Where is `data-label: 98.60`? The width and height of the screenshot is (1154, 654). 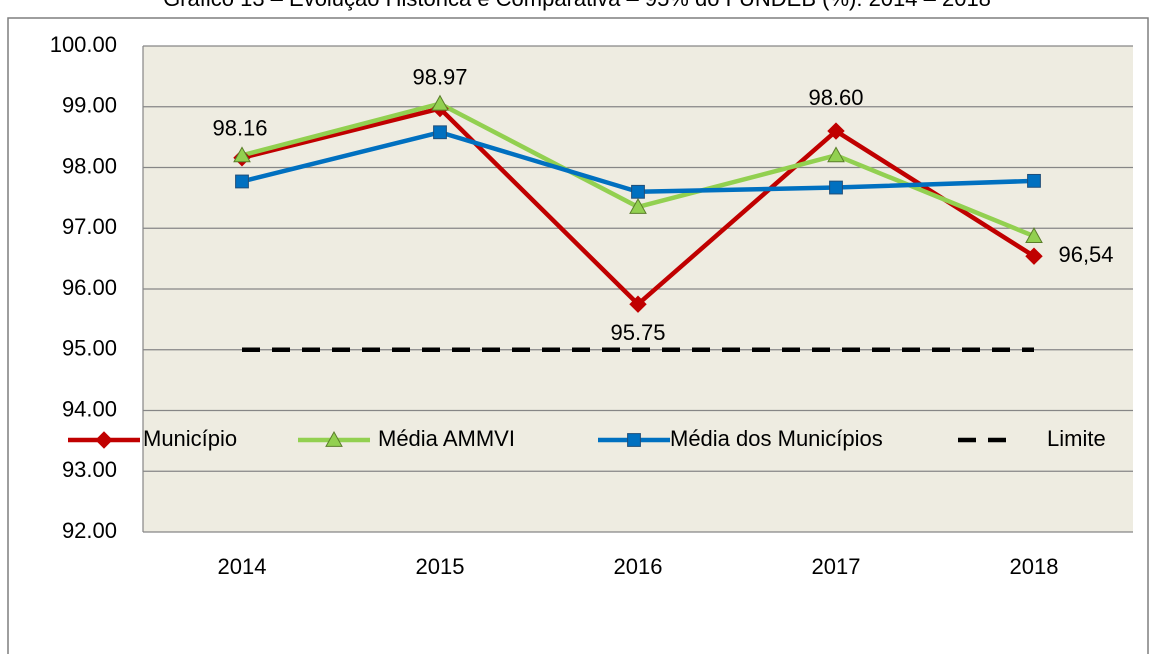 data-label: 98.60 is located at coordinates (835, 97).